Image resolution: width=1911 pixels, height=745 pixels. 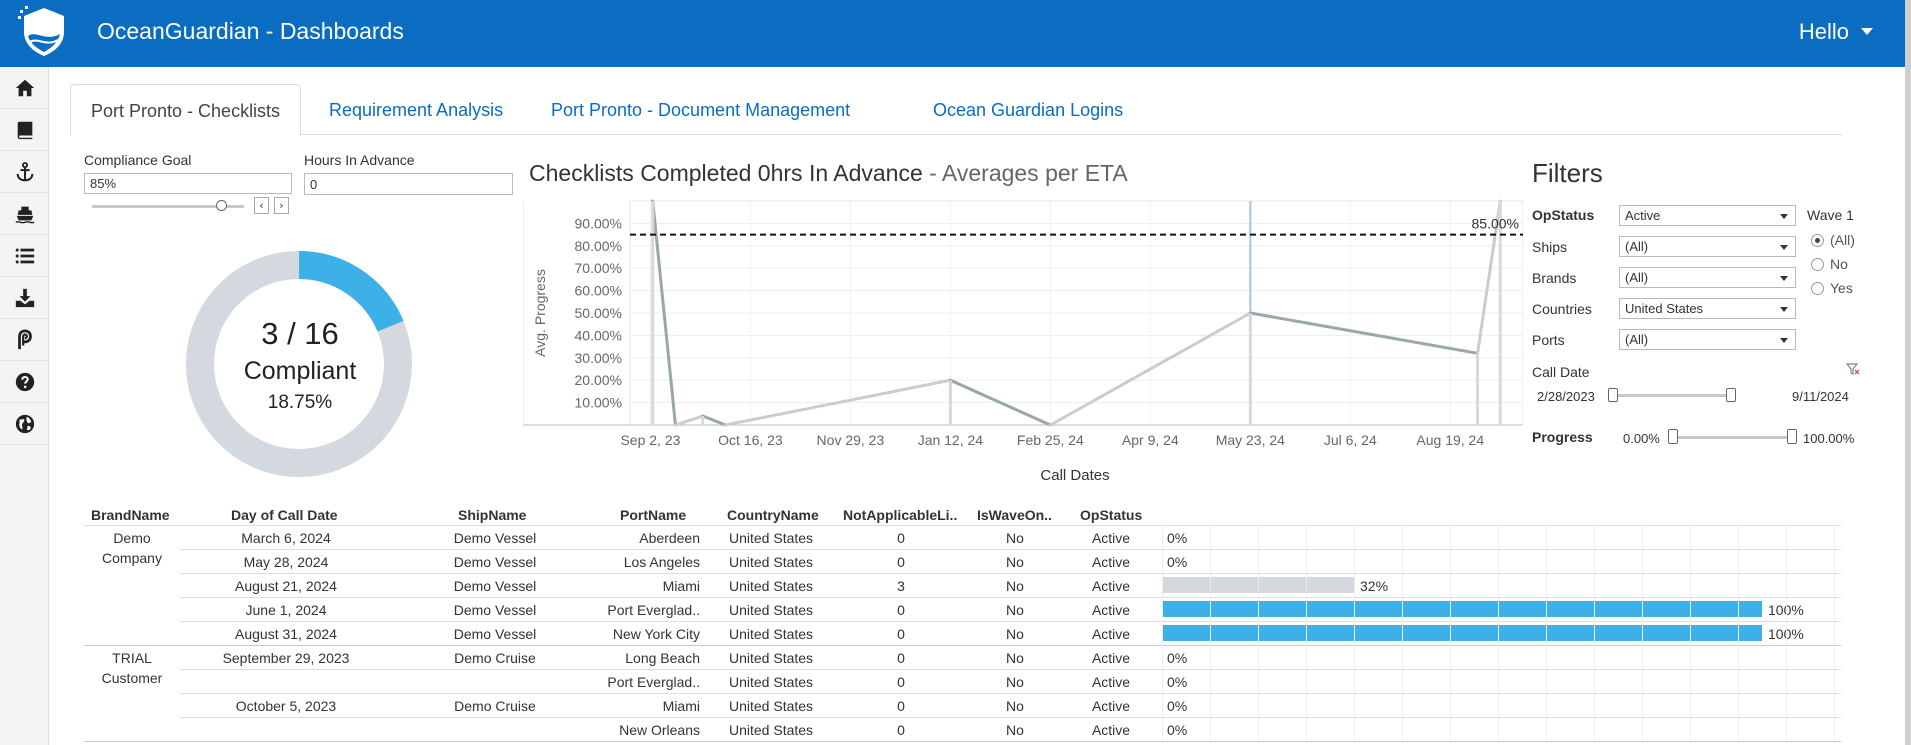 I want to click on wave-option-yes: Yes, so click(x=1832, y=288).